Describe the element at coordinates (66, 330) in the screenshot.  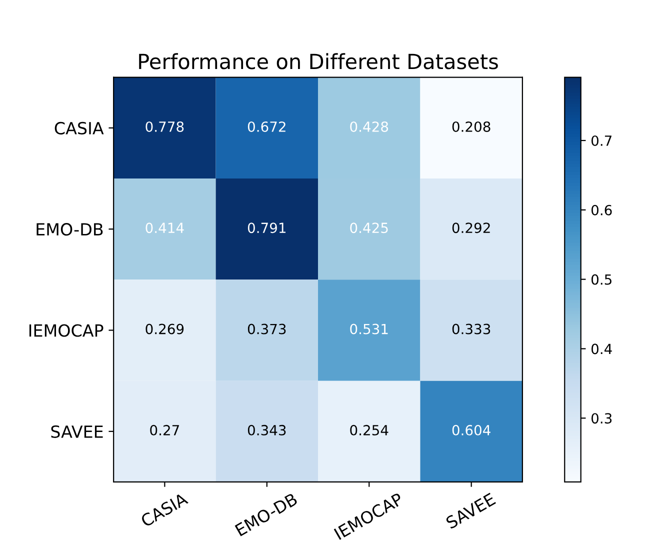
I see `y-tick-label: IEMOCAP` at that location.